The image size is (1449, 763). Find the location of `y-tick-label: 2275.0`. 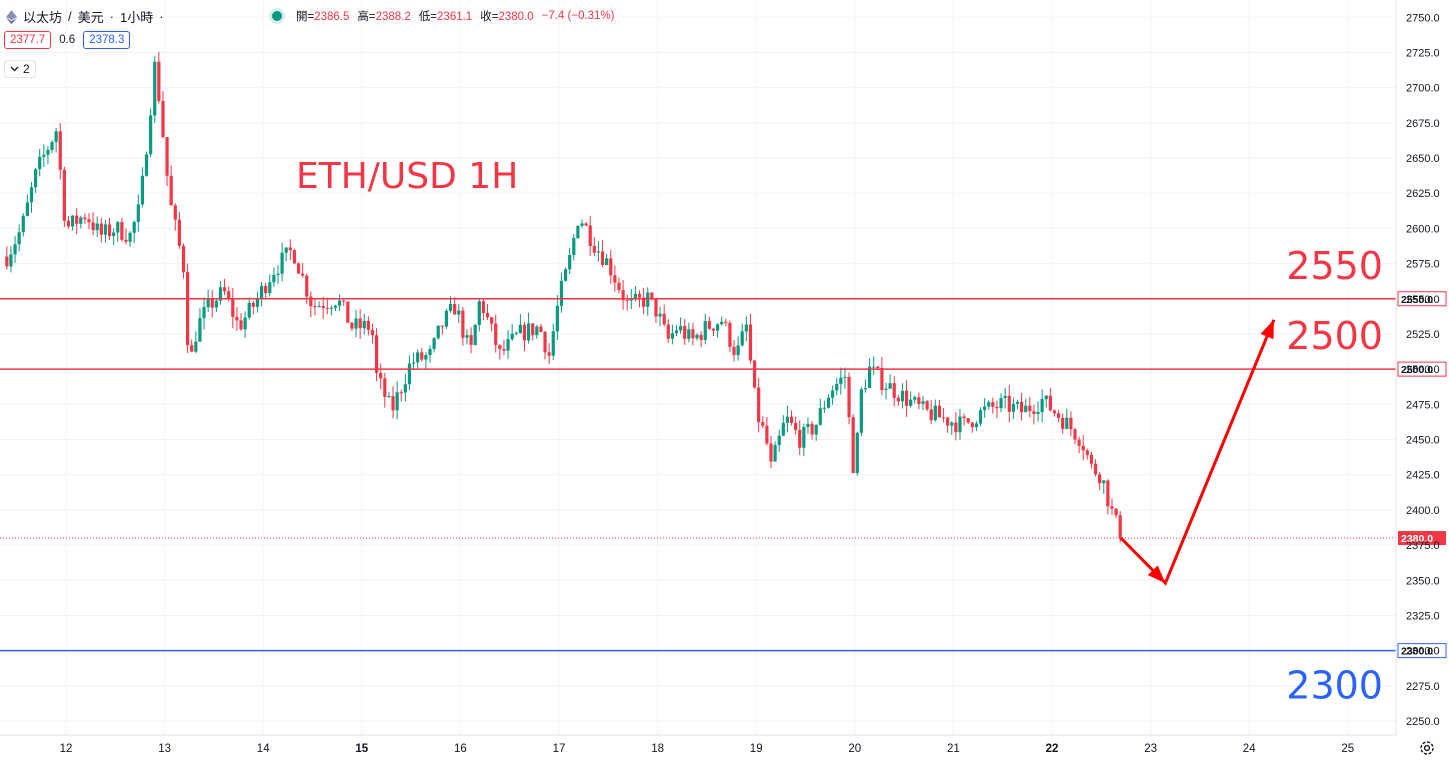

y-tick-label: 2275.0 is located at coordinates (1423, 687).